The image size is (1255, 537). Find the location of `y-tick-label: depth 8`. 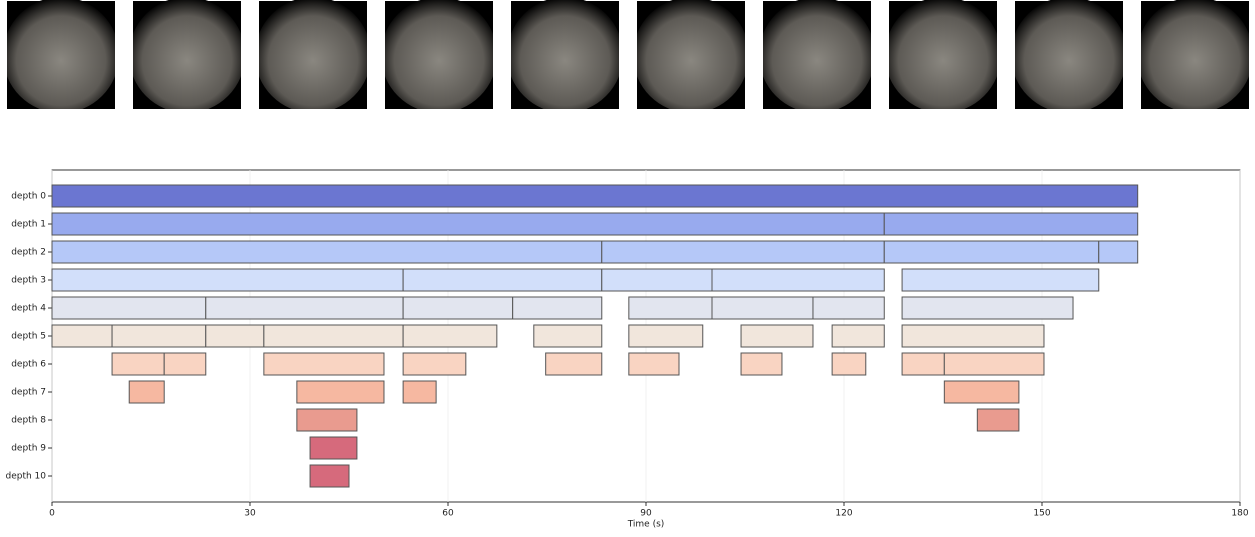

y-tick-label: depth 8 is located at coordinates (28, 421).